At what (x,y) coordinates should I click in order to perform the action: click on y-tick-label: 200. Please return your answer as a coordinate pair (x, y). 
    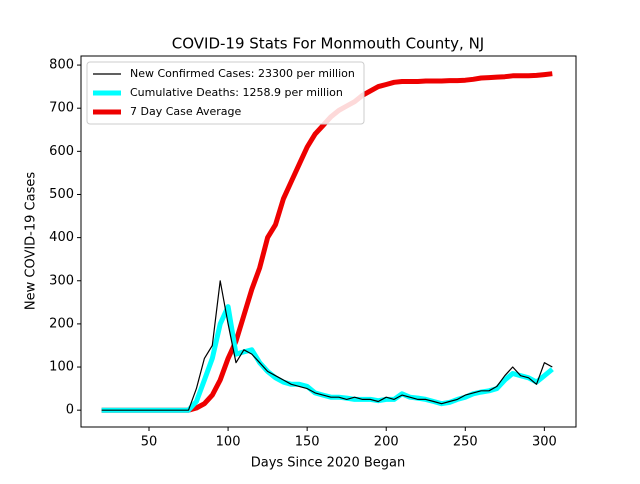
    Looking at the image, I should click on (61, 323).